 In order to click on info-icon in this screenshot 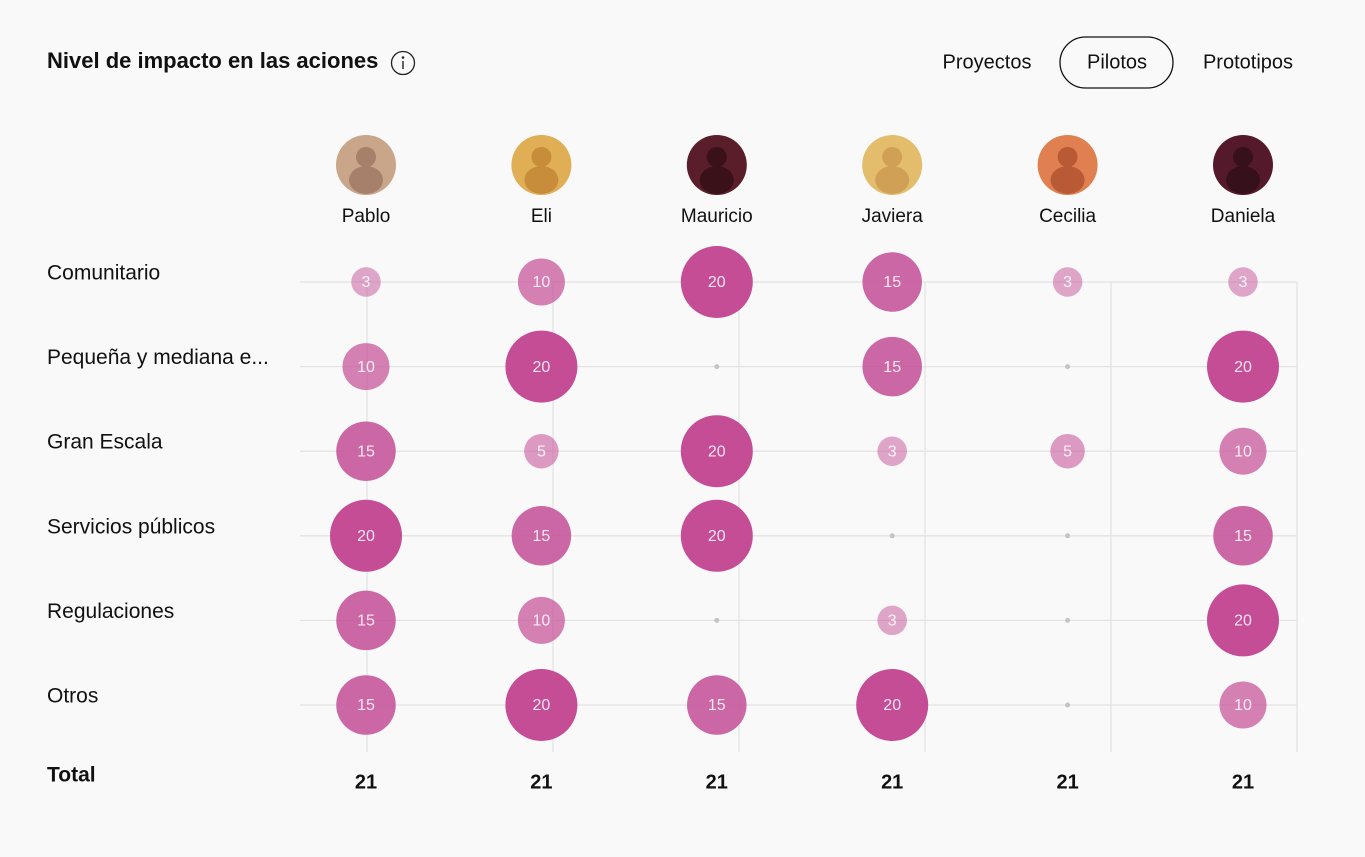, I will do `click(403, 63)`.